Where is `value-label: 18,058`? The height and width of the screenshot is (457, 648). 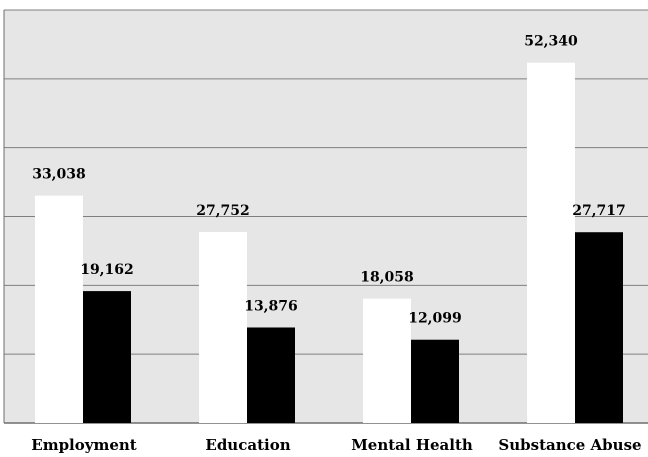
value-label: 18,058 is located at coordinates (387, 278).